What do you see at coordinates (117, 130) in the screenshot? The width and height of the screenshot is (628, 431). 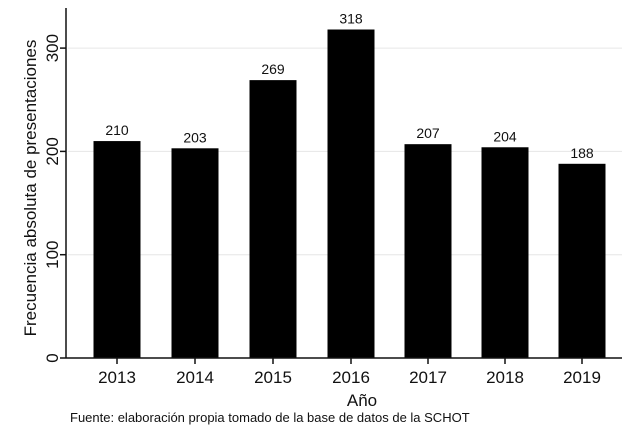 I see `data-label-2013: 210` at bounding box center [117, 130].